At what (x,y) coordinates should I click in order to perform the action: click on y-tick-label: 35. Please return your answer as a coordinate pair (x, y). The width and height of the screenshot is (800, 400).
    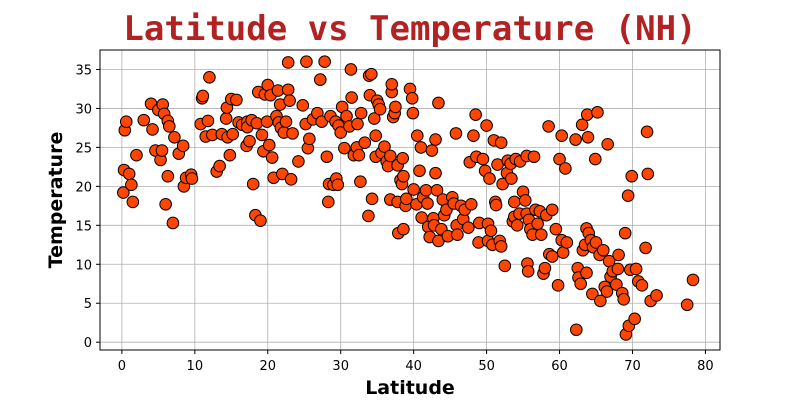
    Looking at the image, I should click on (83, 70).